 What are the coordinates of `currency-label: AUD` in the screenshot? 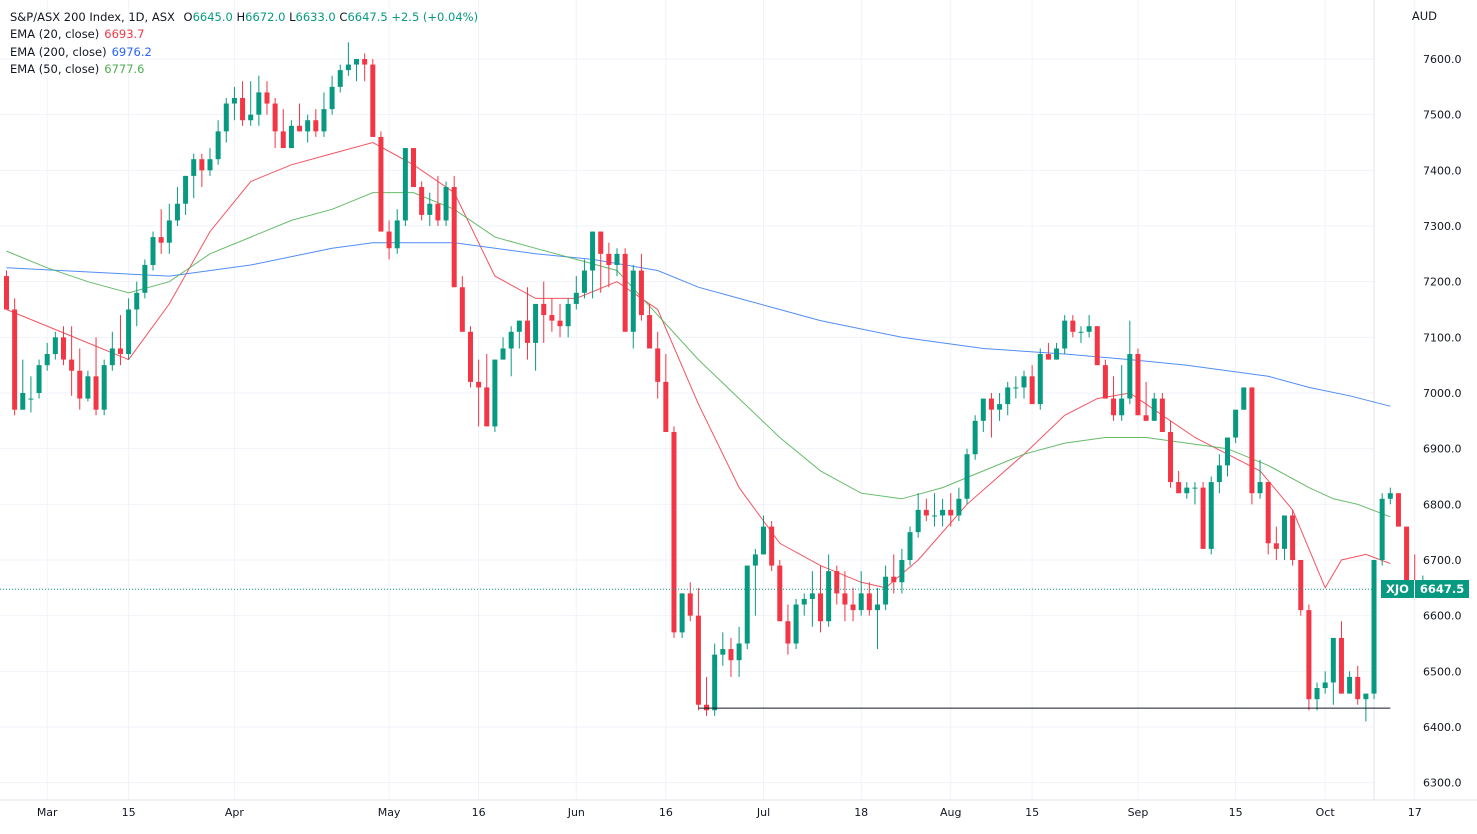 It's located at (1424, 16).